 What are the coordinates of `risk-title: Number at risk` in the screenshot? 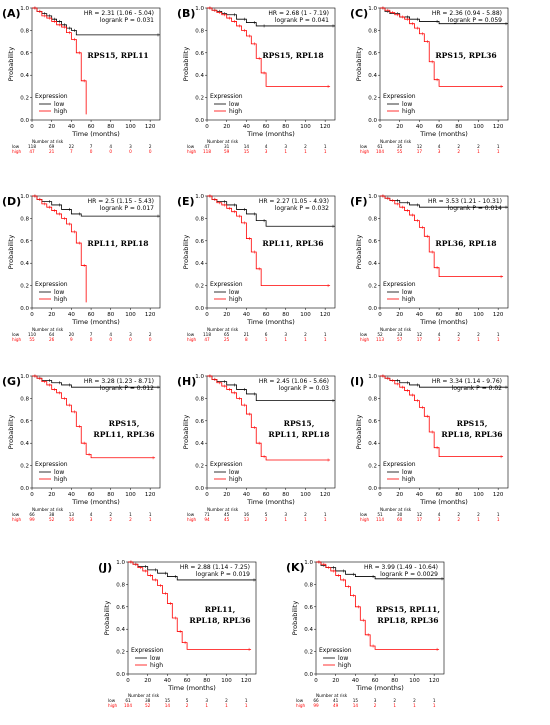 It's located at (223, 509).